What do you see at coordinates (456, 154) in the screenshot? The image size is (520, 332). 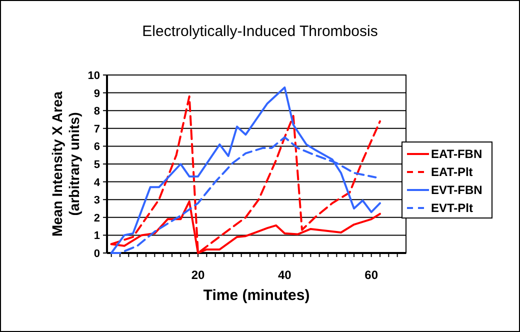 I see `legend-label: EAT-FBN` at bounding box center [456, 154].